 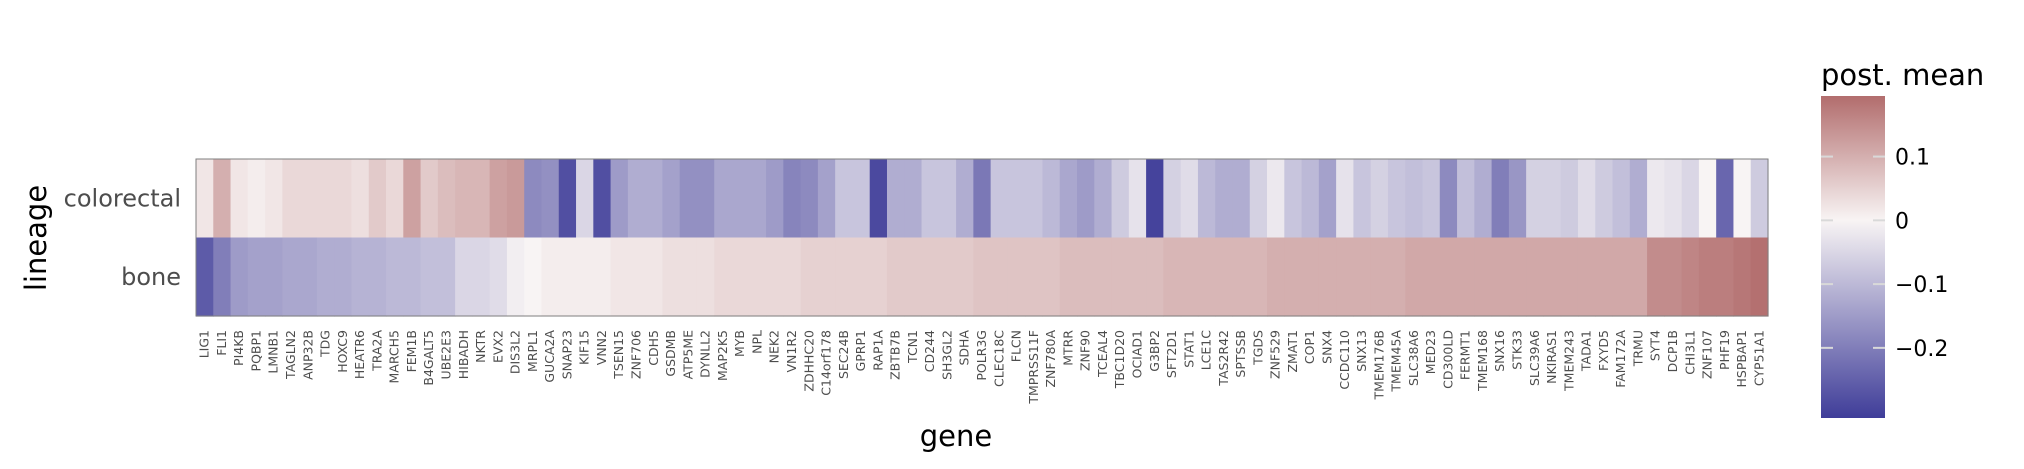 What do you see at coordinates (705, 354) in the screenshot?
I see `column-label: DYNLL2` at bounding box center [705, 354].